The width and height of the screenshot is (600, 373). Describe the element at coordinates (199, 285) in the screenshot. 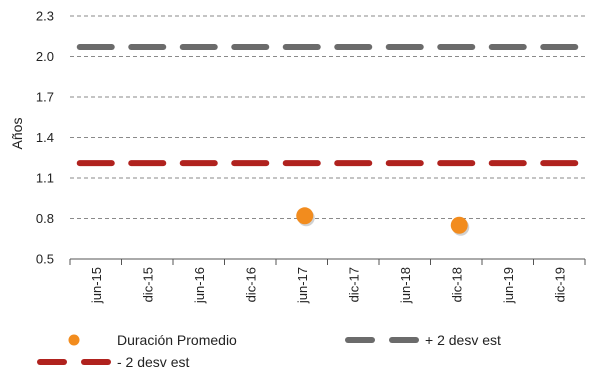

I see `x-tick-label: jun-16` at that location.